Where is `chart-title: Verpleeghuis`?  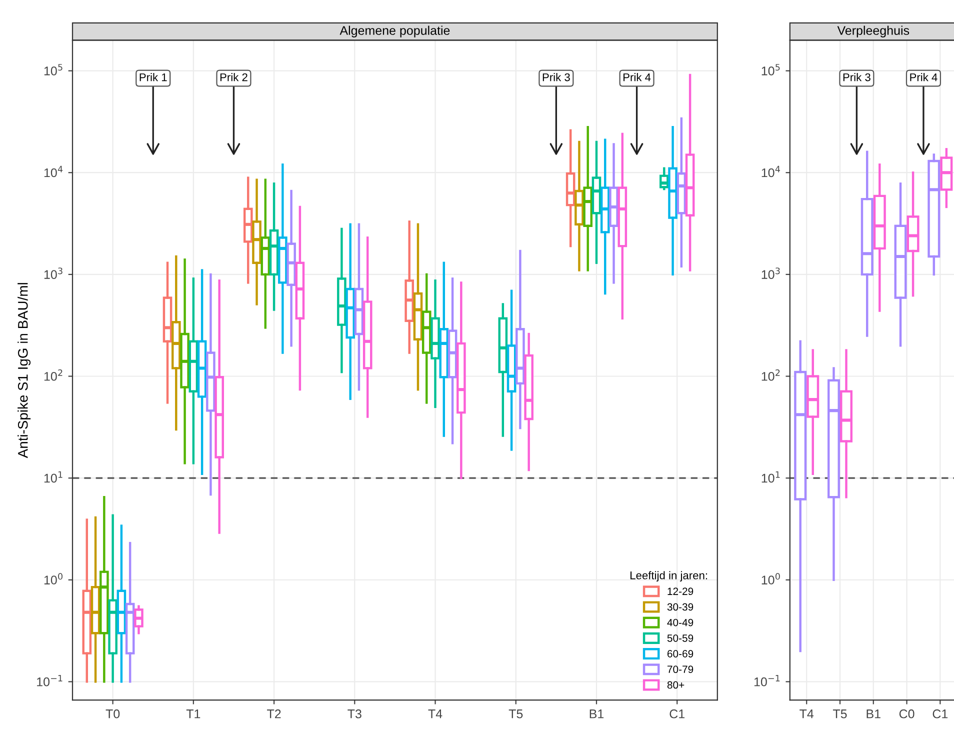 chart-title: Verpleeghuis is located at coordinates (873, 32).